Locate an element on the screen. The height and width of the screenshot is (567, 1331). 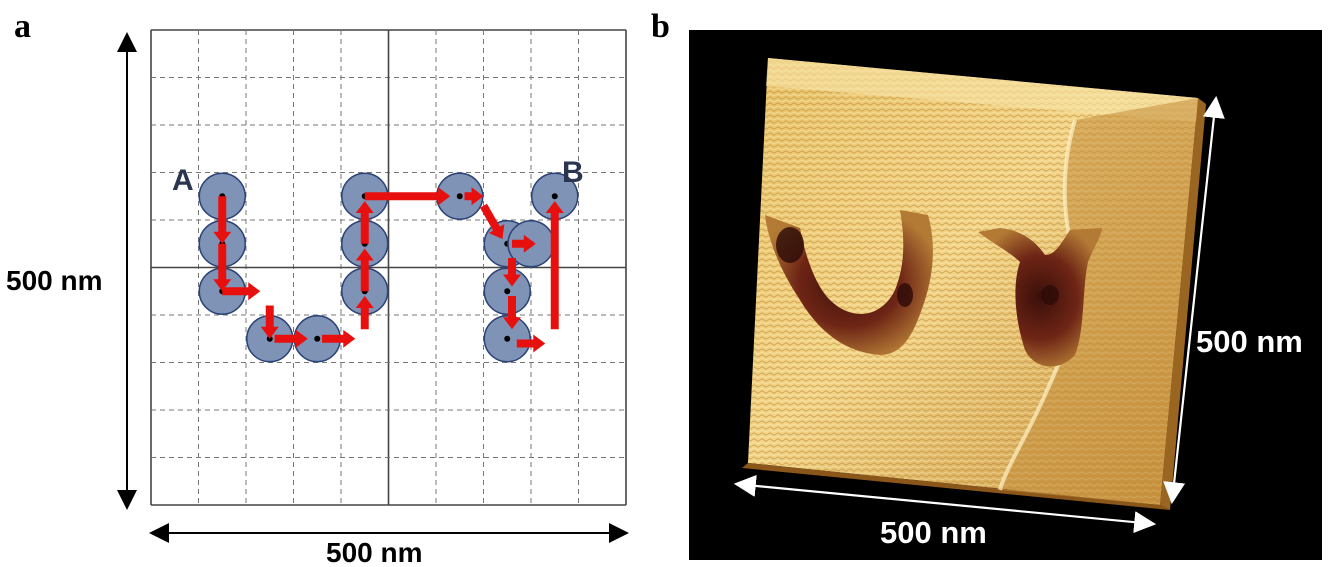
afm-x-dimension-arrow is located at coordinates (945, 504).